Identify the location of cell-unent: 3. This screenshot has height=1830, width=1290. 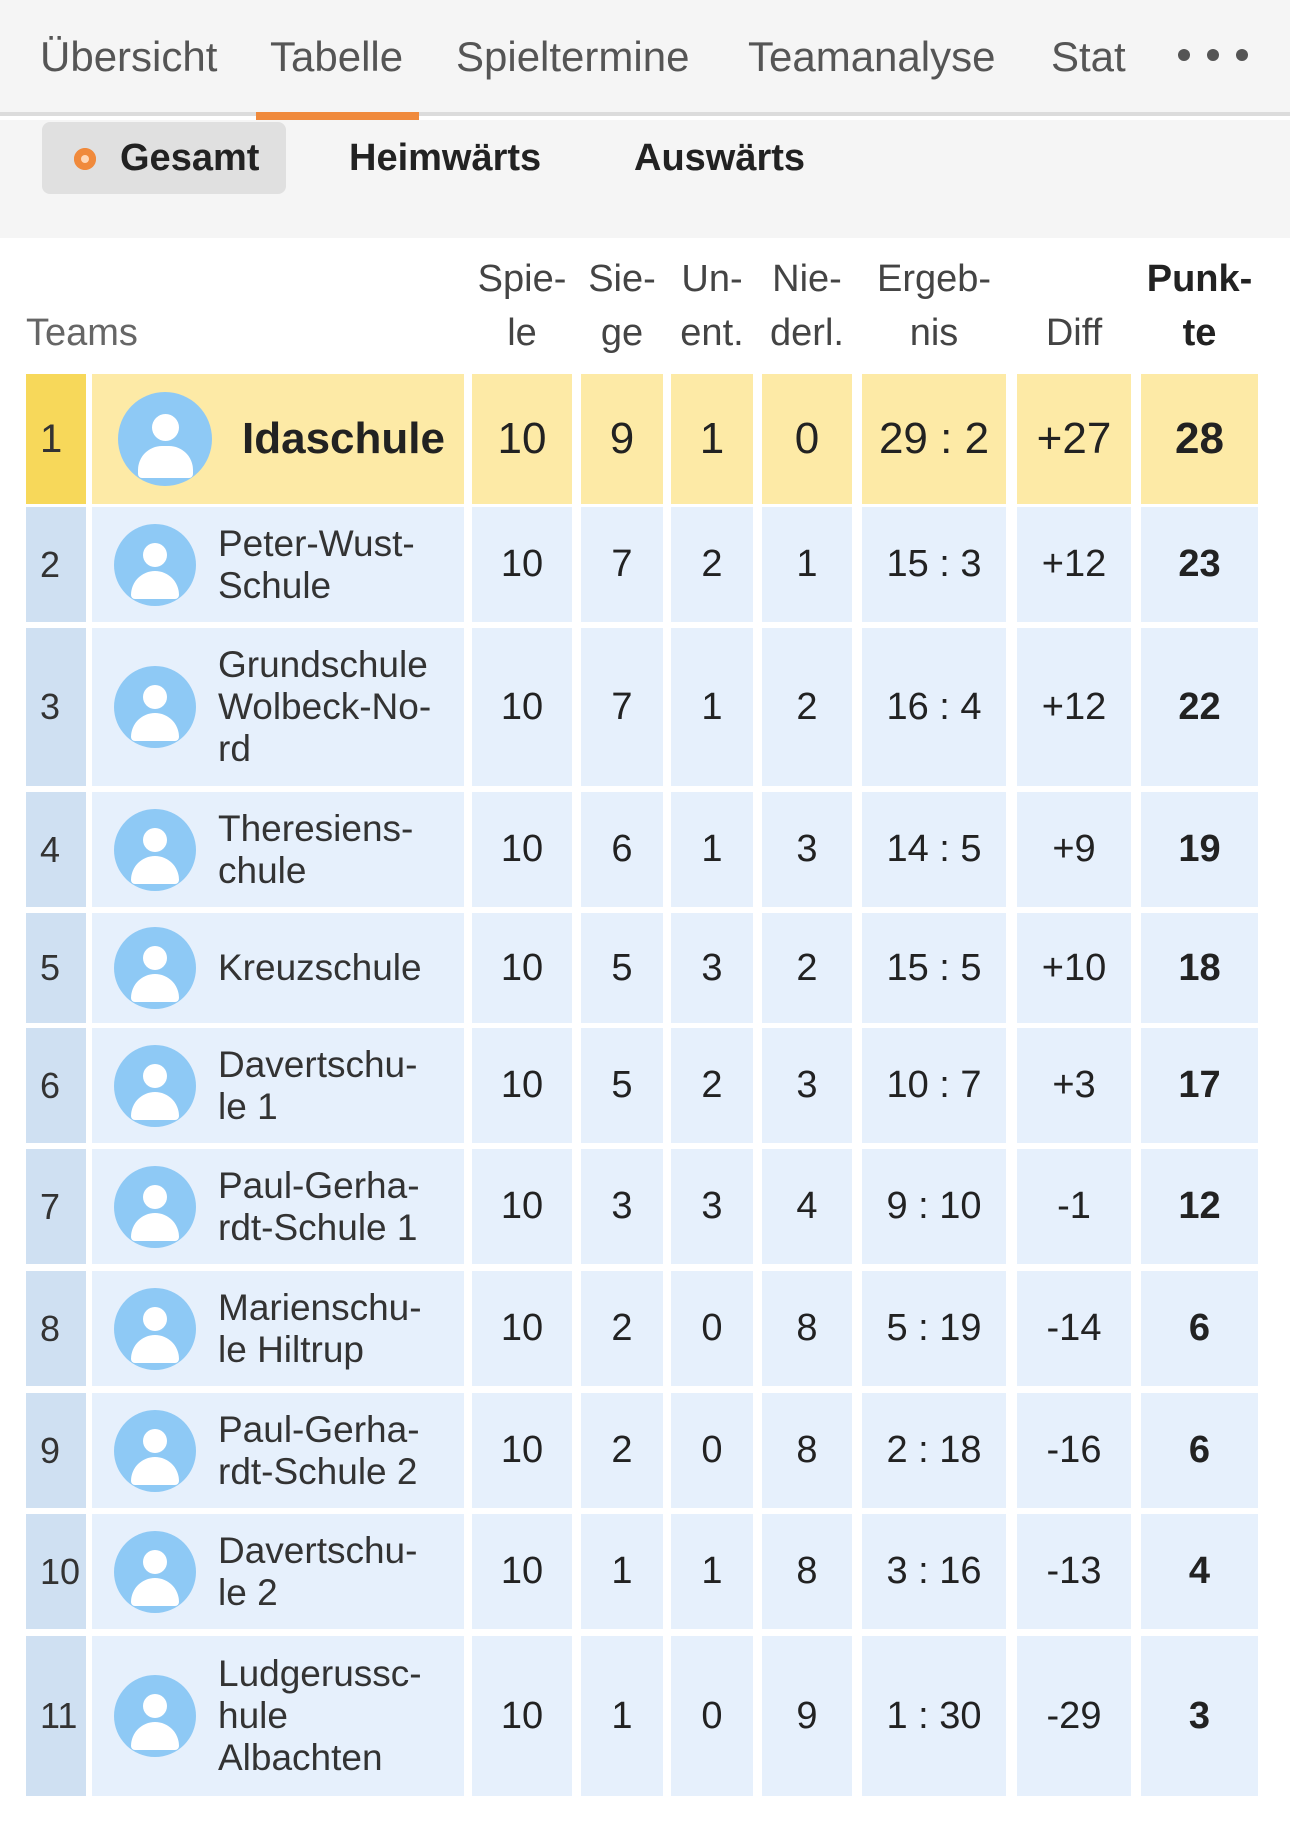
(712, 968).